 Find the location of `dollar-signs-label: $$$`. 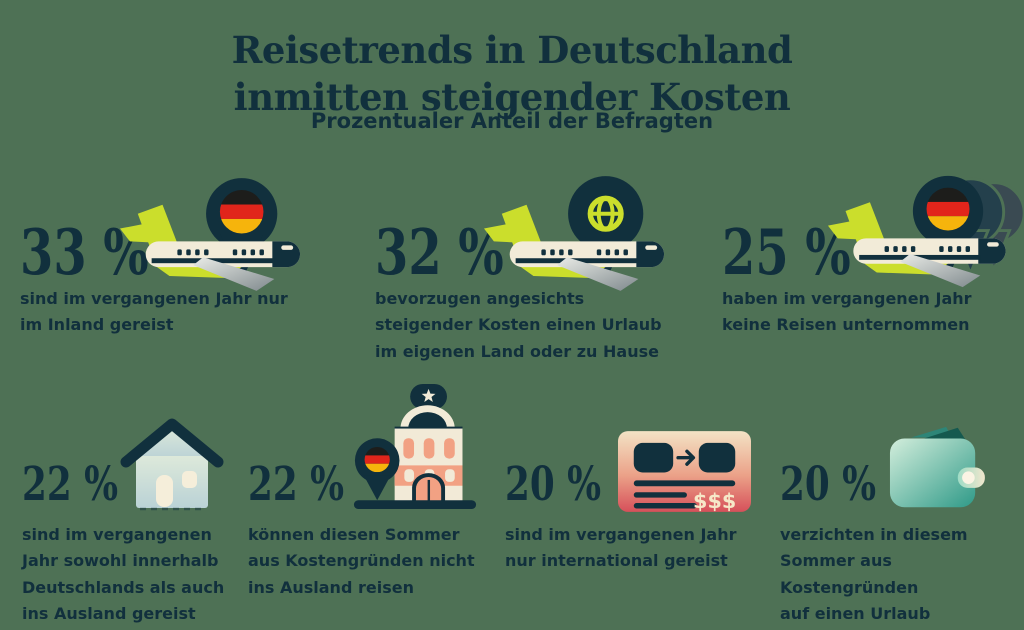

dollar-signs-label: $$$ is located at coordinates (714, 500).